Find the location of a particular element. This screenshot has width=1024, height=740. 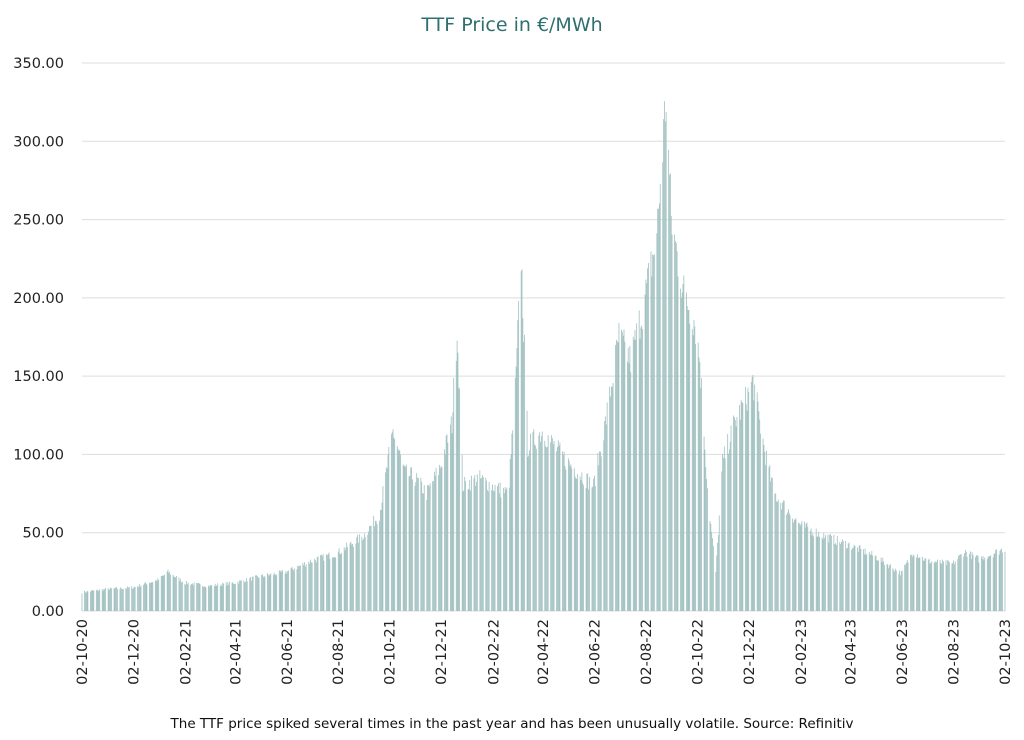

x-tick-label: 02-02-21 is located at coordinates (187, 652).